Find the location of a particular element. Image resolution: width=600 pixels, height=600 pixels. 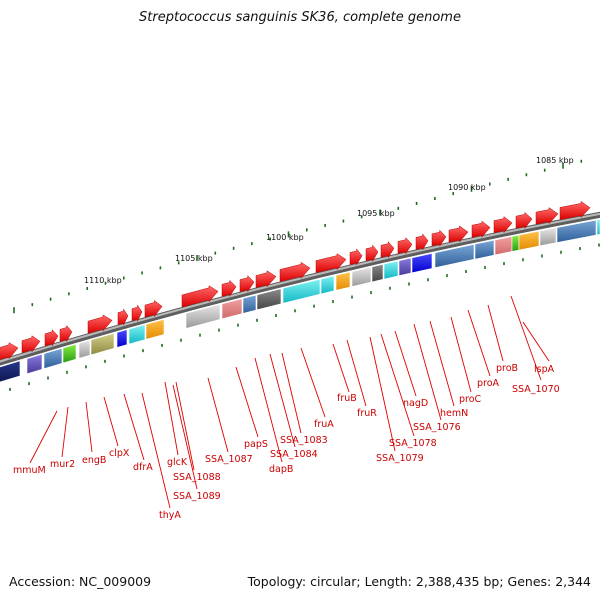

gene-label-SSA_1079: SSA_1079 is located at coordinates (400, 458).